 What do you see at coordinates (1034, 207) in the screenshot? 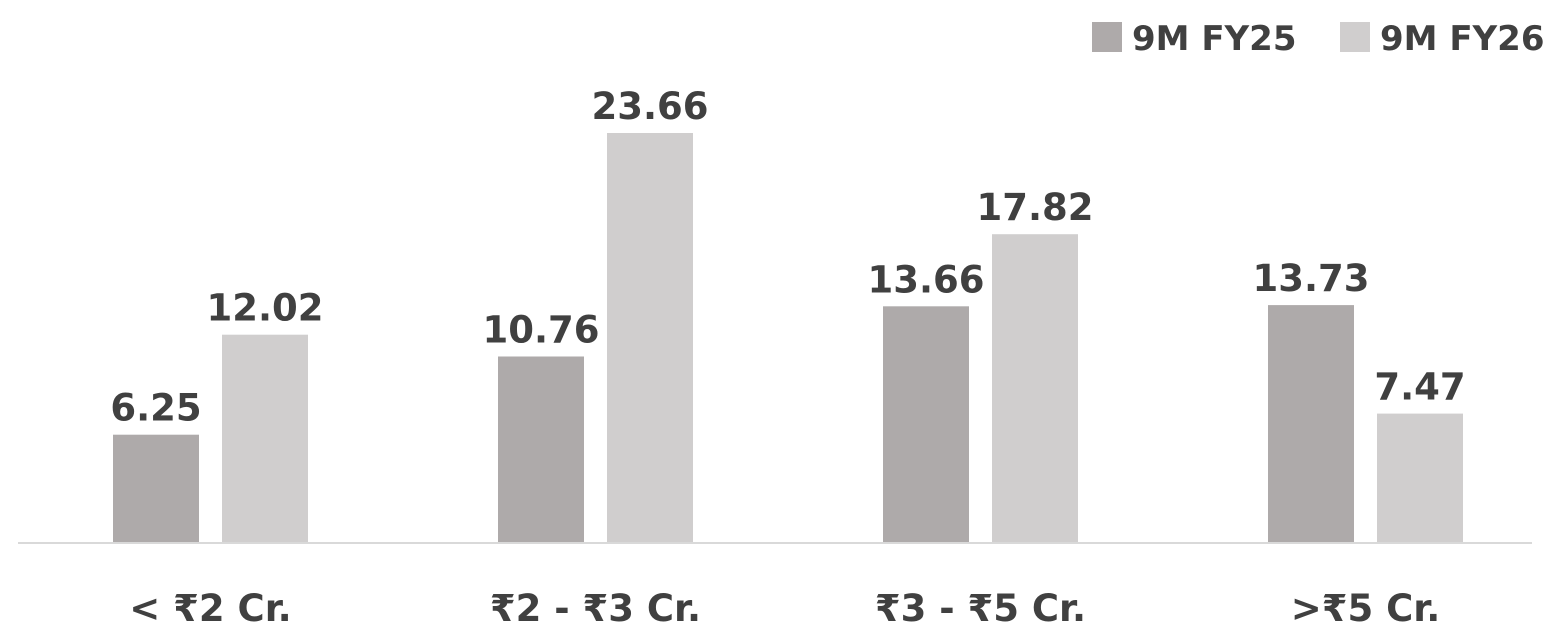
I see `value-label-series-2-category-3: 17.82` at bounding box center [1034, 207].